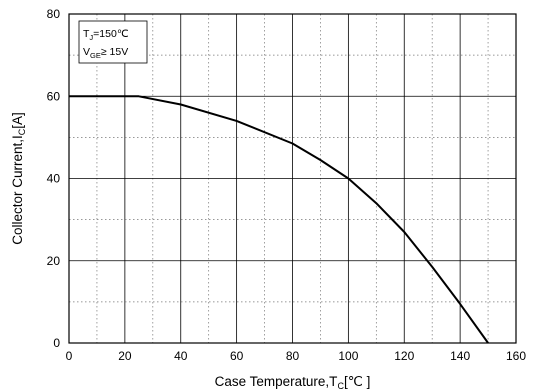 The height and width of the screenshot is (392, 533). I want to click on x-tick-label: 120, so click(404, 356).